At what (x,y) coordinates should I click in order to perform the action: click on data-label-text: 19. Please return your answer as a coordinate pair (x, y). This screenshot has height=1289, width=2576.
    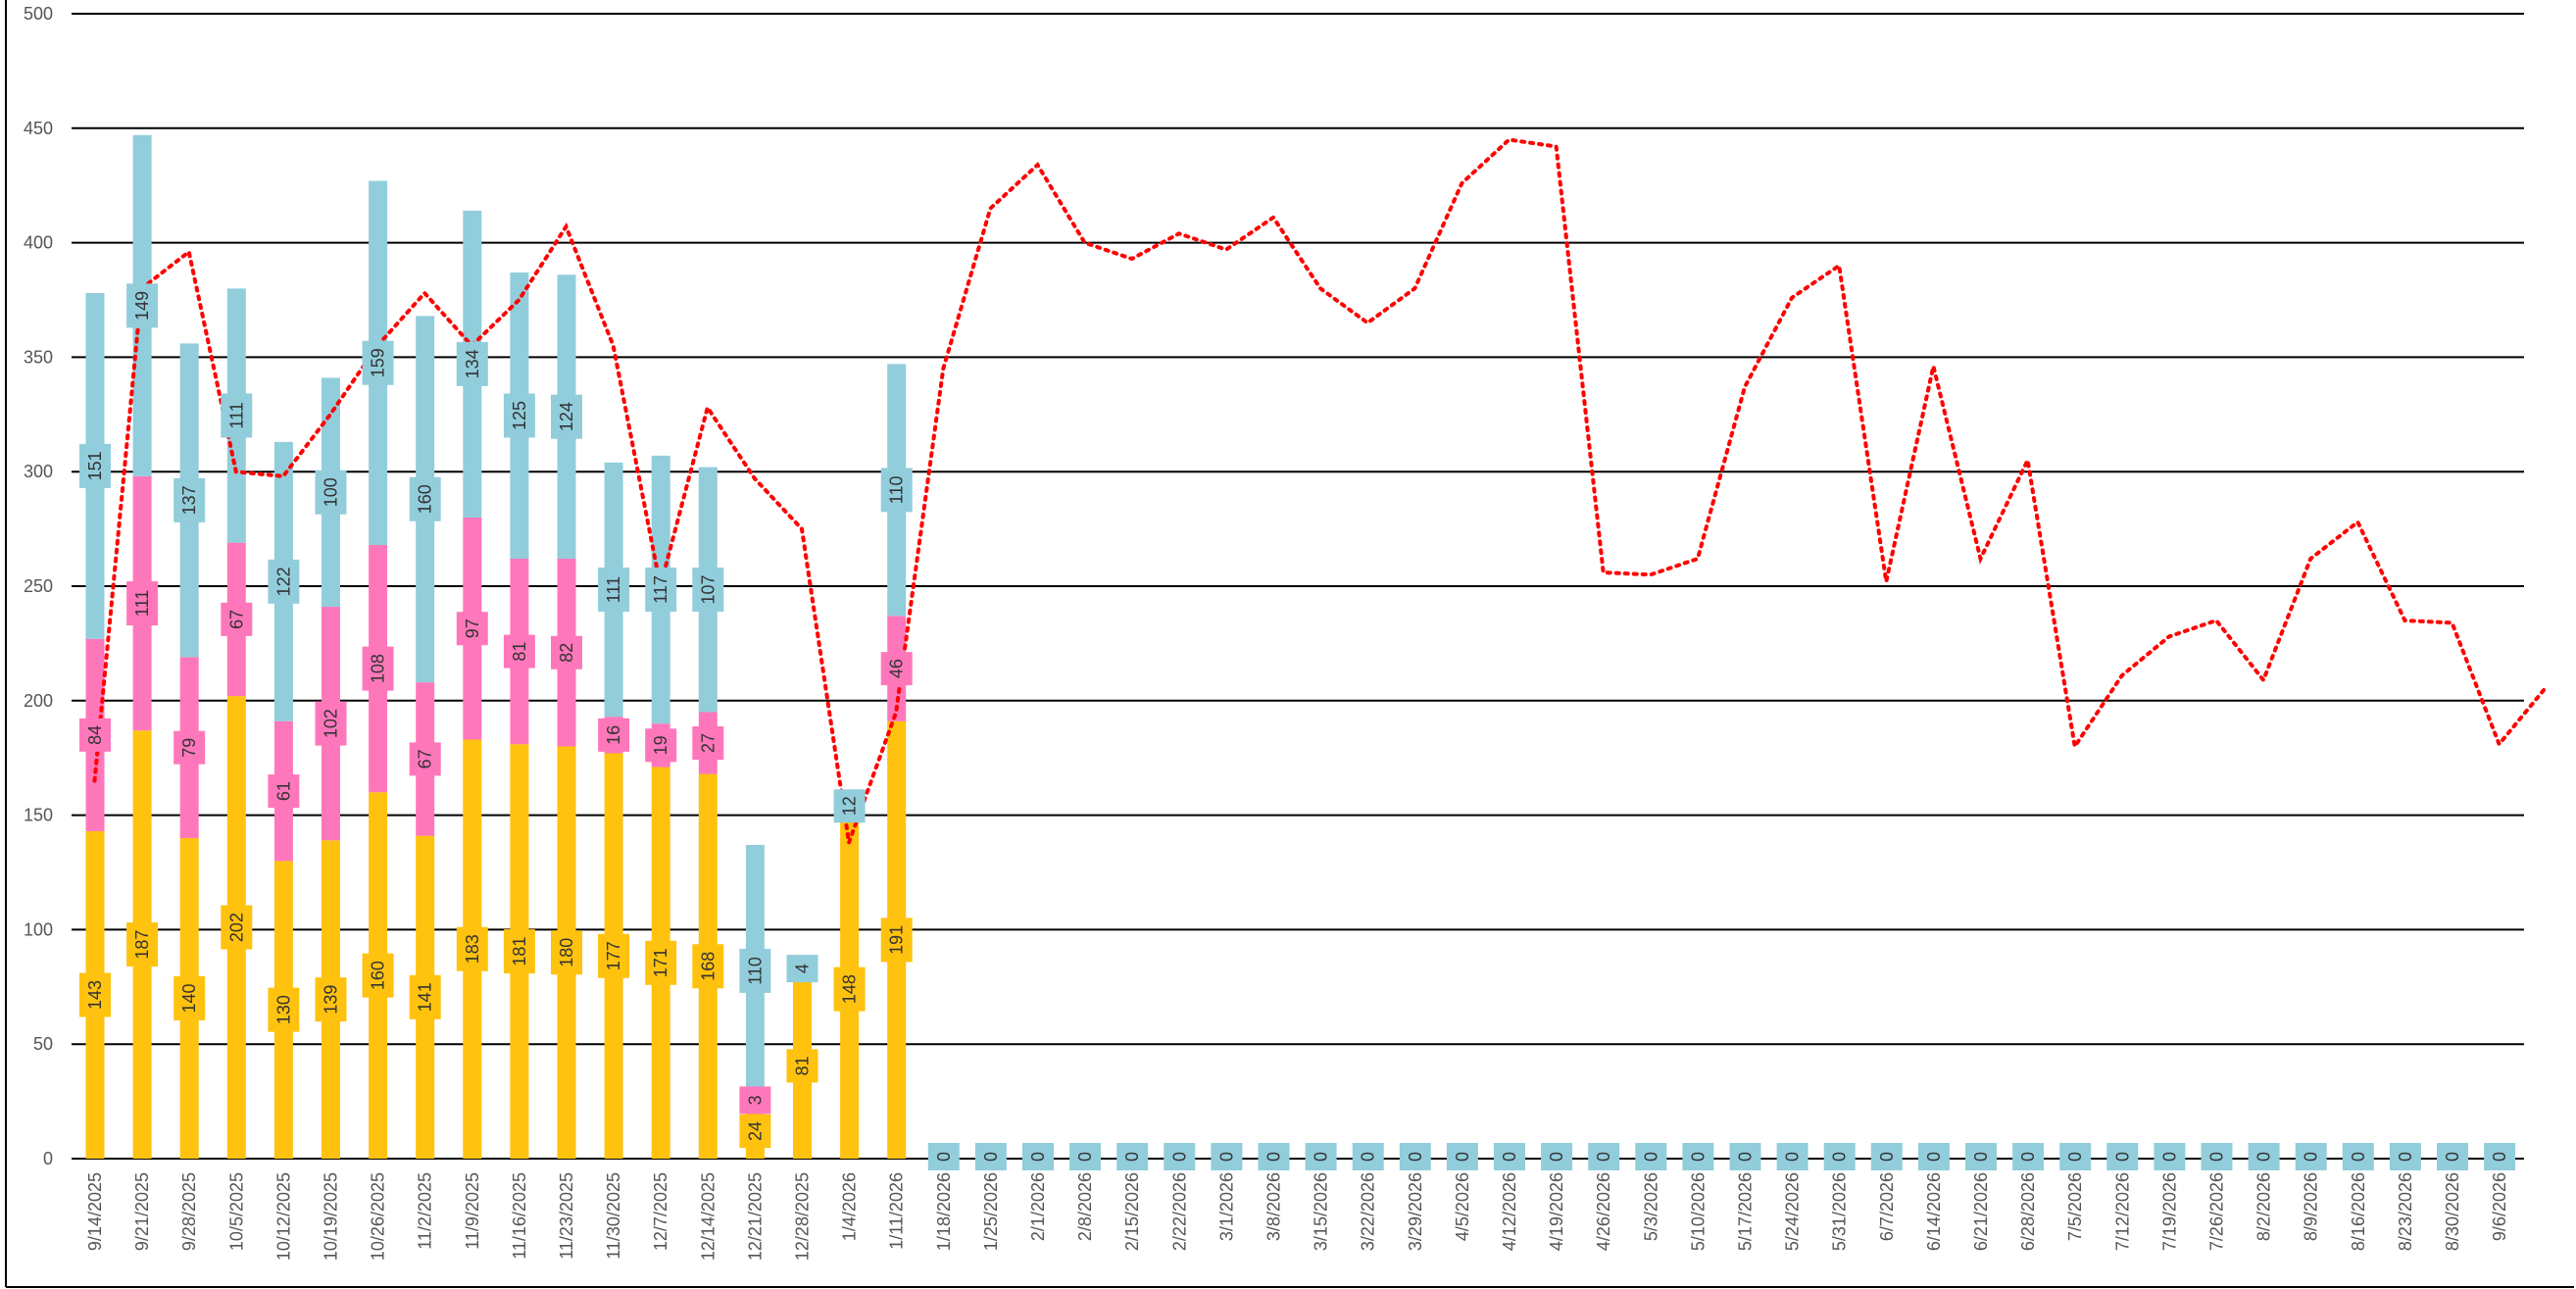
    Looking at the image, I should click on (660, 745).